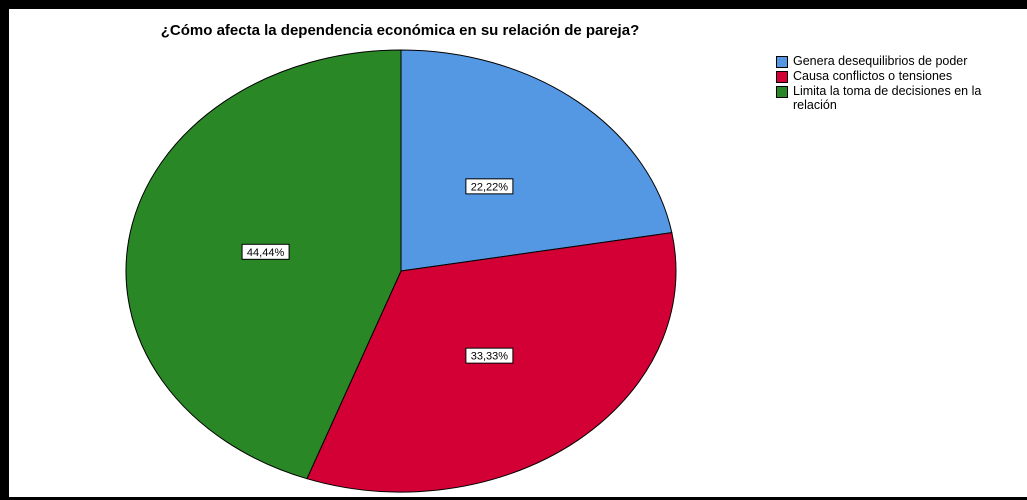  Describe the element at coordinates (880, 61) in the screenshot. I see `legend-label: Genera desequilibrios de poder` at that location.